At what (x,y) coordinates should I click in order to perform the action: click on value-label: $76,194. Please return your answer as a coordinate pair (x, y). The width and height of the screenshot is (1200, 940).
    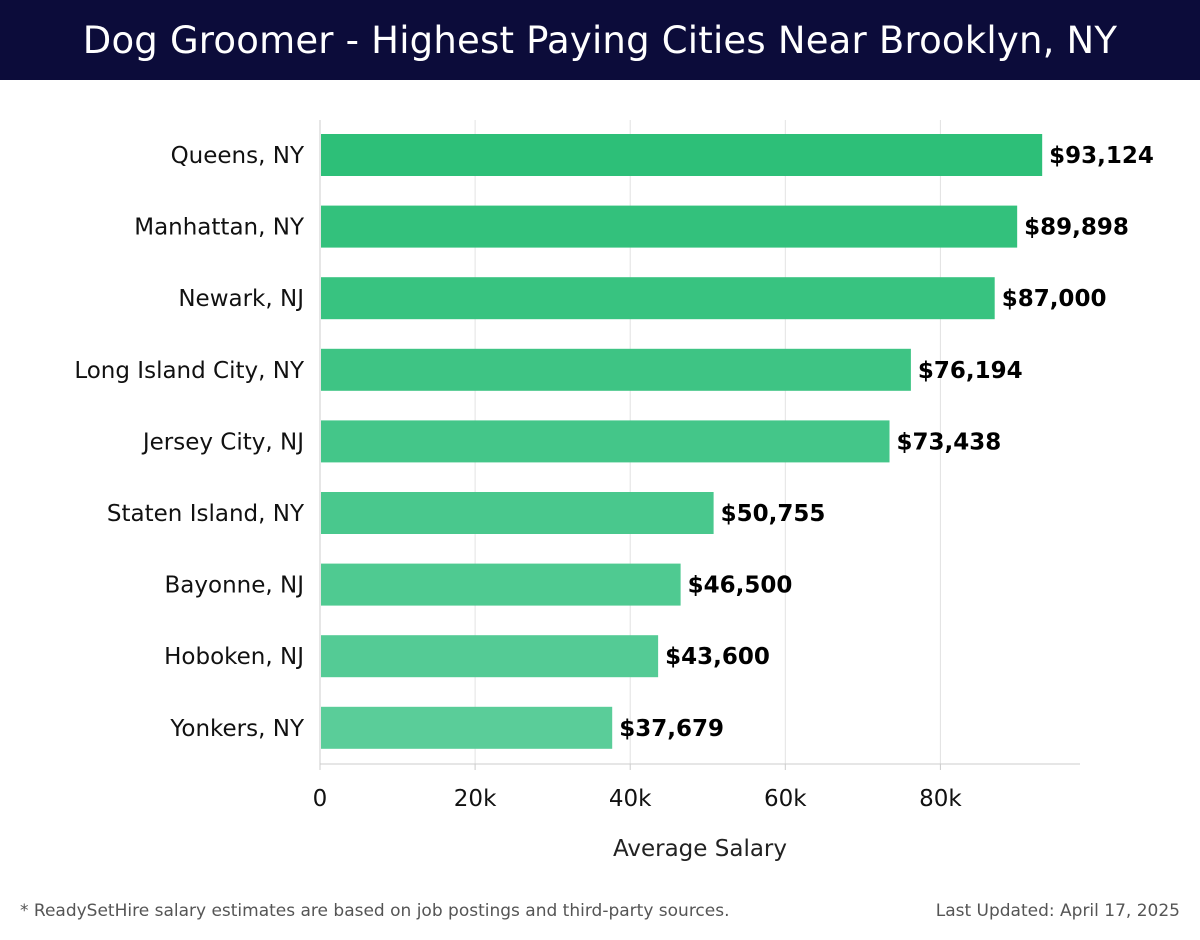
    Looking at the image, I should click on (970, 371).